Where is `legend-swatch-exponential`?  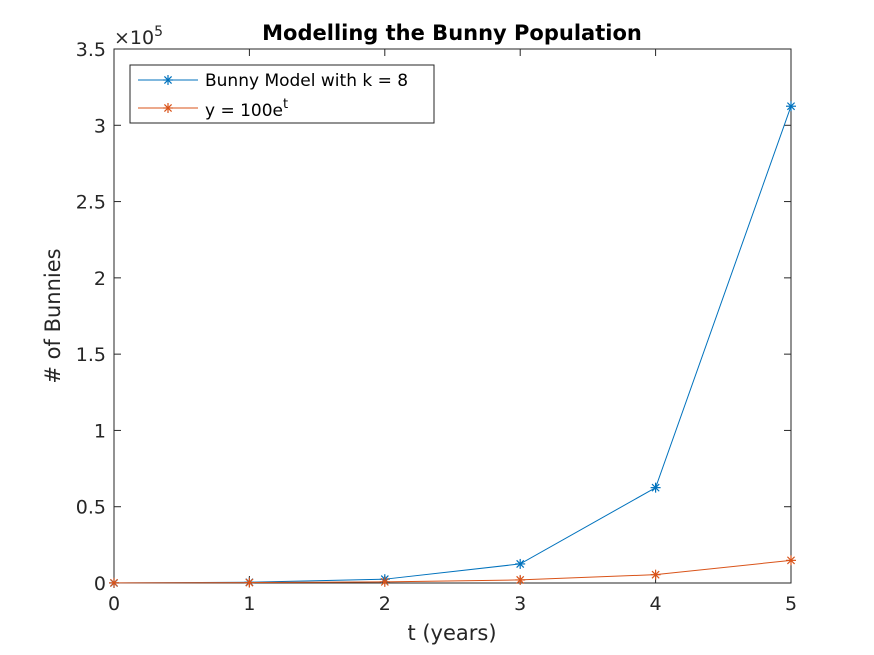
legend-swatch-exponential is located at coordinates (168, 108).